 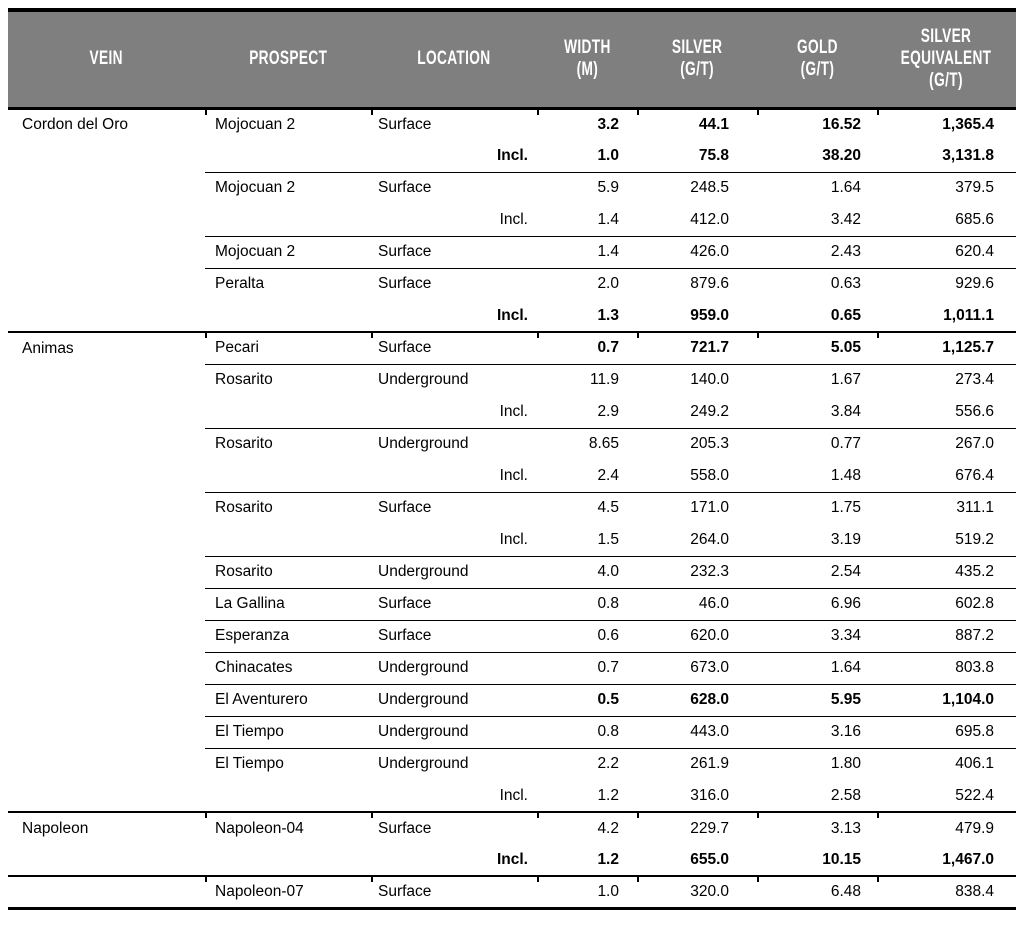 What do you see at coordinates (512, 476) in the screenshot?
I see `table-row: Incl. 2.4 558.0 1.48 676.4` at bounding box center [512, 476].